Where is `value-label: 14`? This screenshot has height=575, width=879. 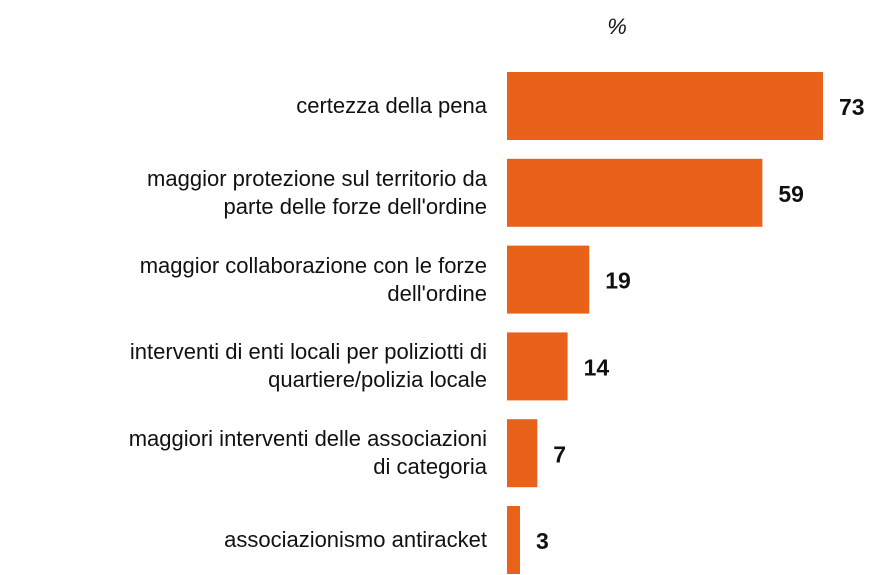
value-label: 14 is located at coordinates (597, 367).